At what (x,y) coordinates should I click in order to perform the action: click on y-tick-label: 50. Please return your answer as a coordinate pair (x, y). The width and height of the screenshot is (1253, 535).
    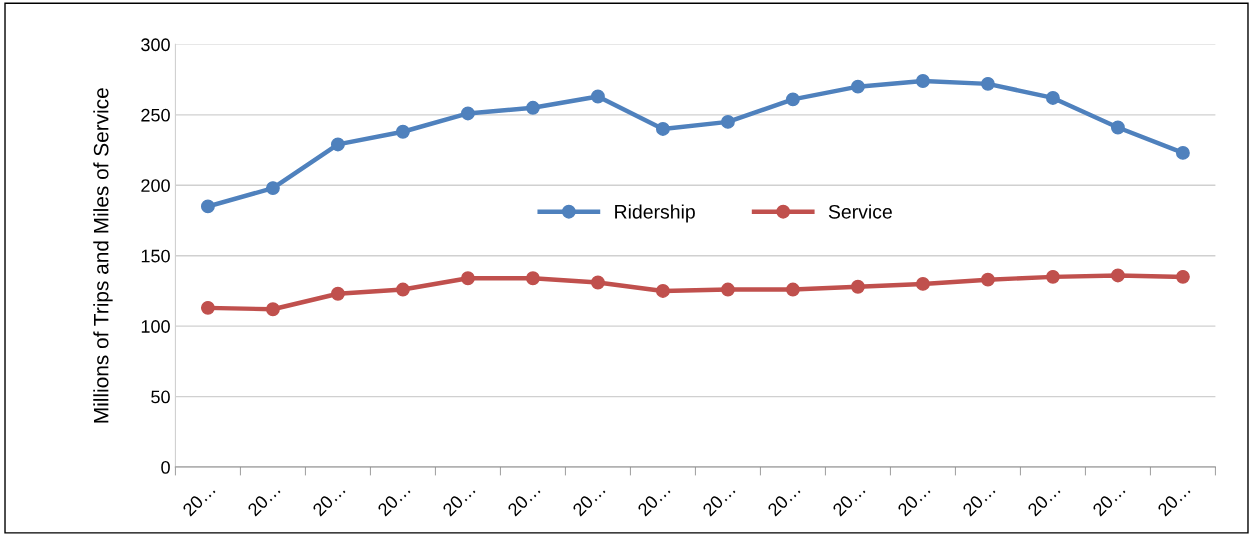
    Looking at the image, I should click on (160, 397).